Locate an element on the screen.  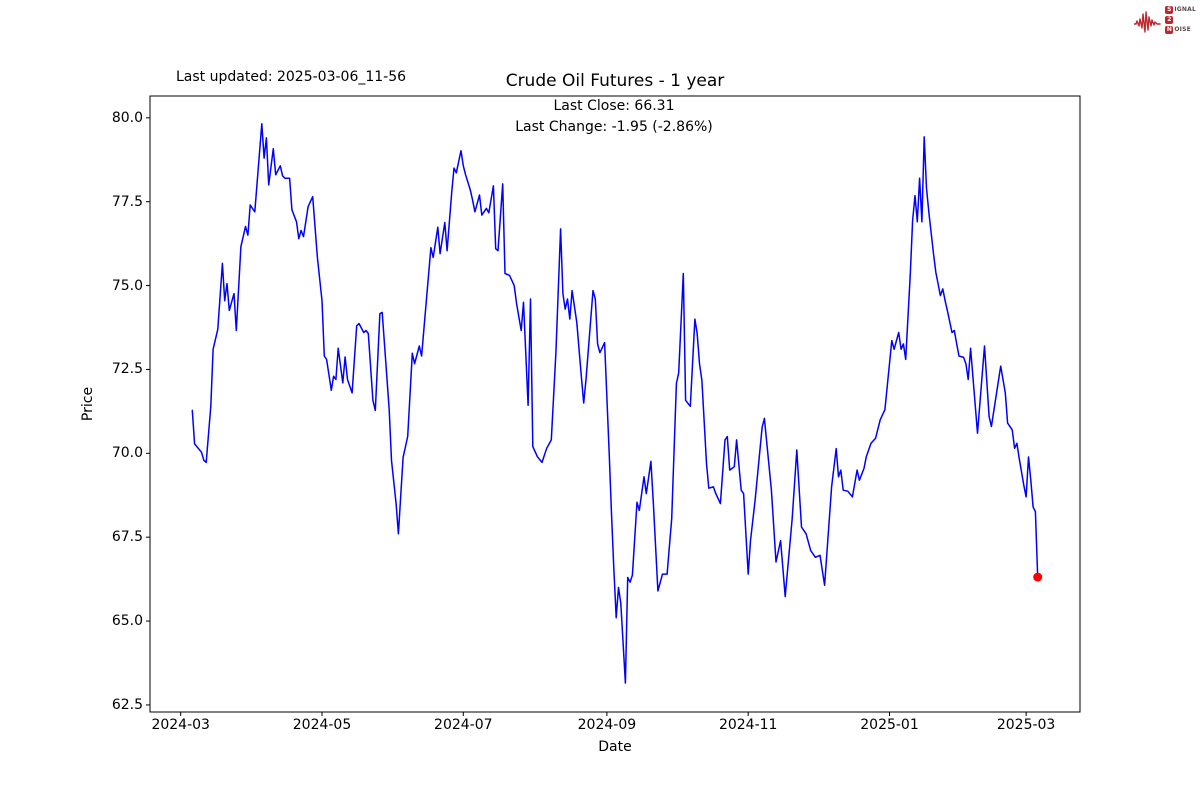
logo-word-2: 2 is located at coordinates (1180, 19).